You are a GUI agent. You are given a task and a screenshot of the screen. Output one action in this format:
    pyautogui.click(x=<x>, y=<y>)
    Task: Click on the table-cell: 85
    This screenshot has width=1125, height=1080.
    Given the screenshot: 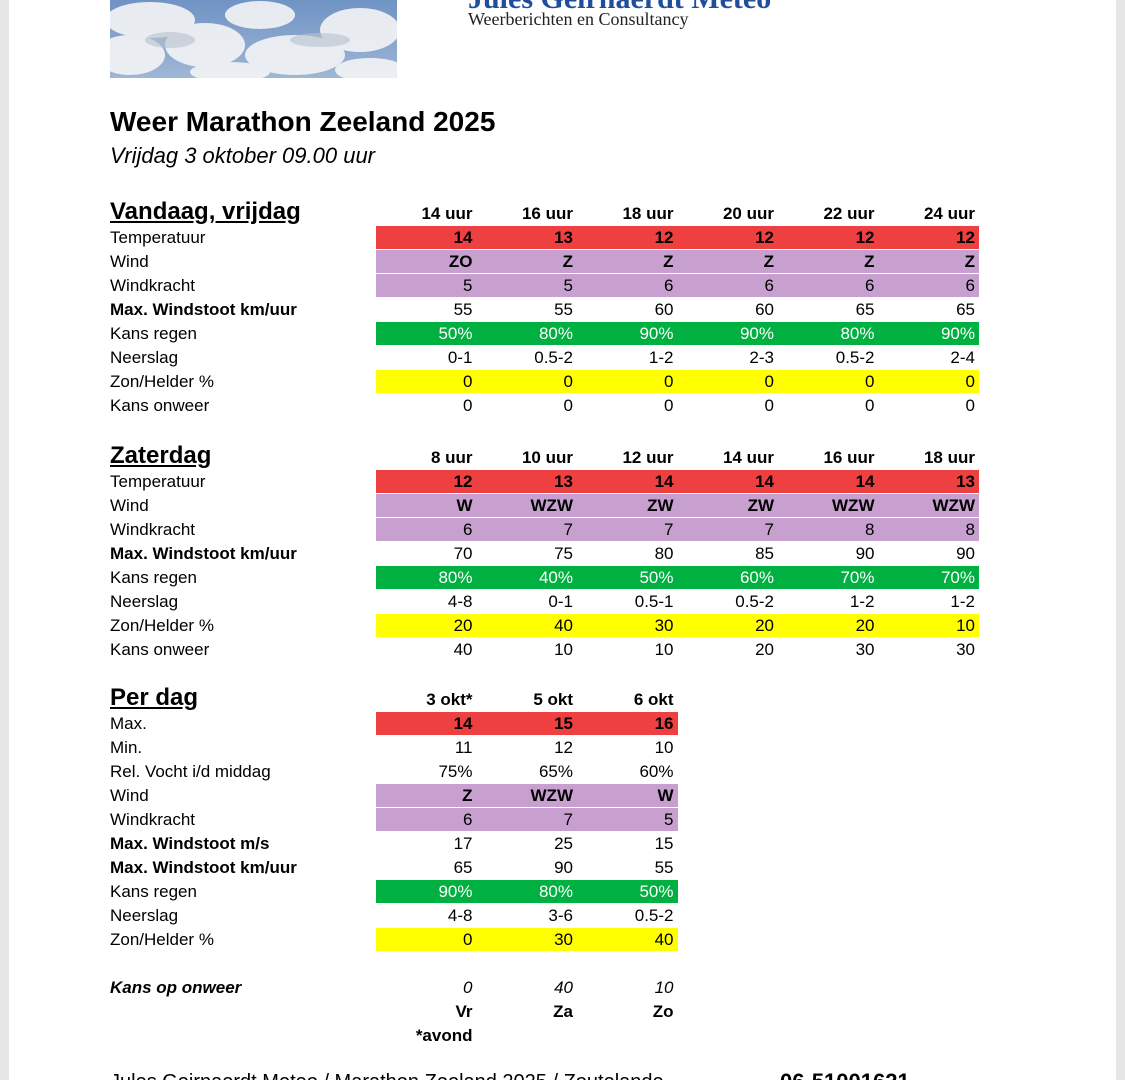 What is the action you would take?
    pyautogui.click(x=764, y=553)
    